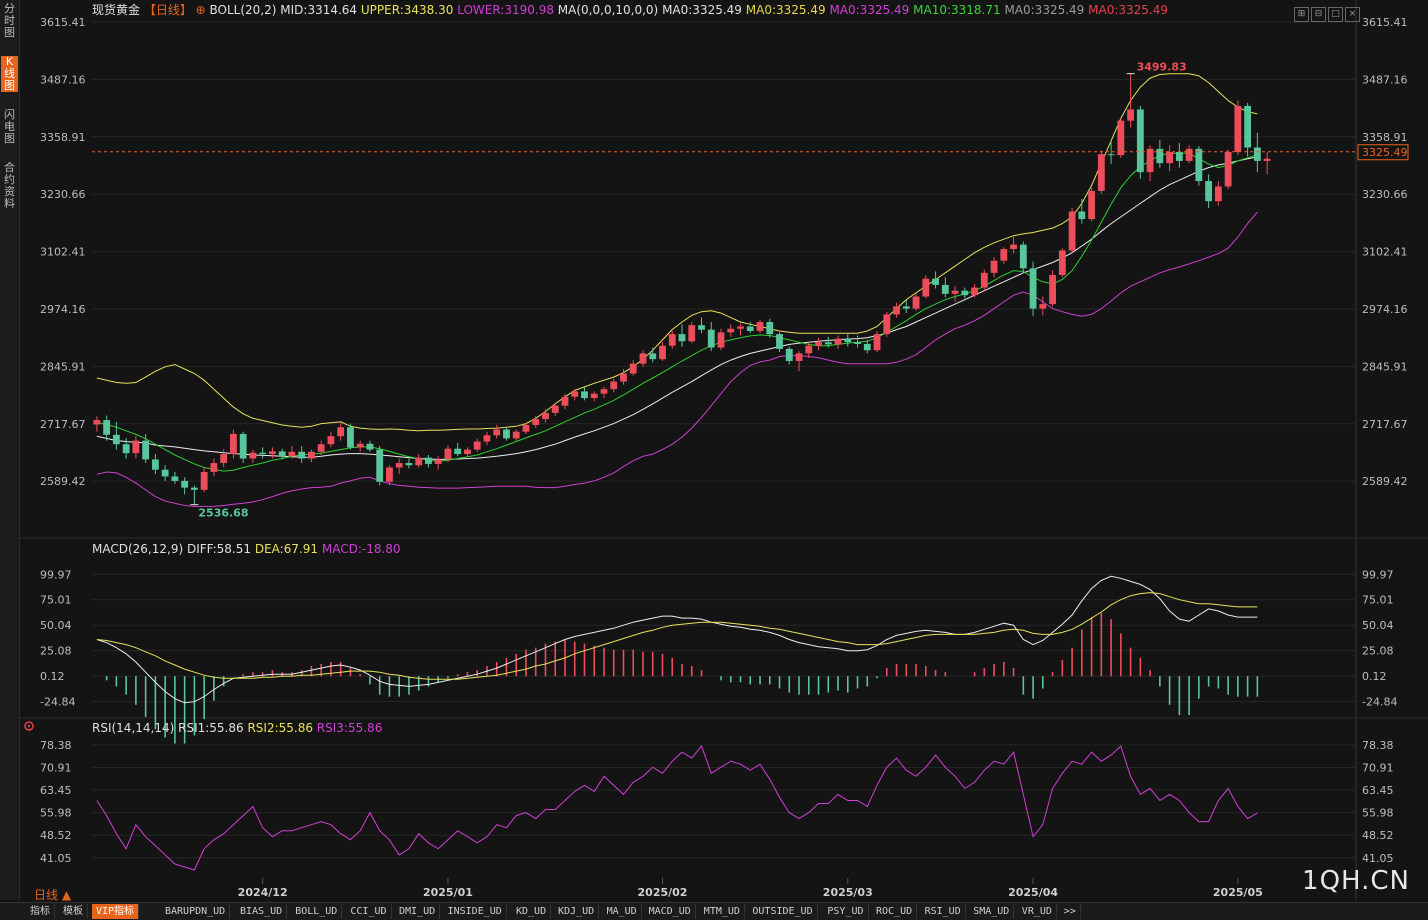 Image resolution: width=1428 pixels, height=920 pixels. I want to click on layout-icon: ⊟, so click(1318, 14).